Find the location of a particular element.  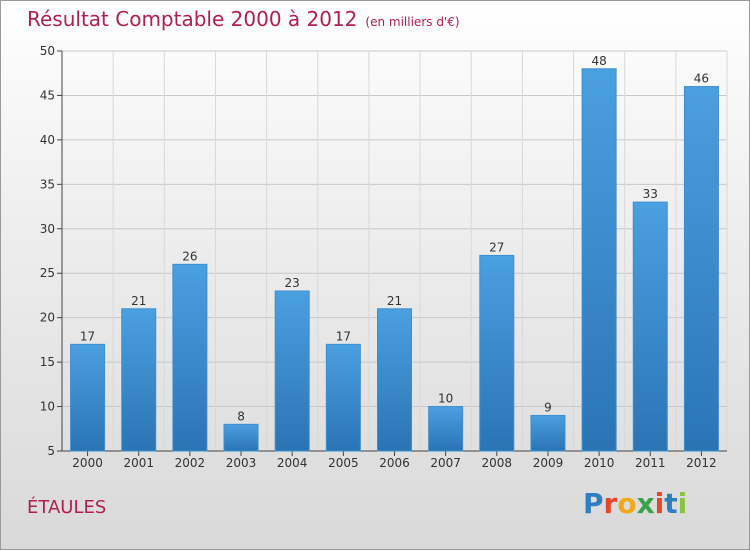

bar-2010 is located at coordinates (599, 260).